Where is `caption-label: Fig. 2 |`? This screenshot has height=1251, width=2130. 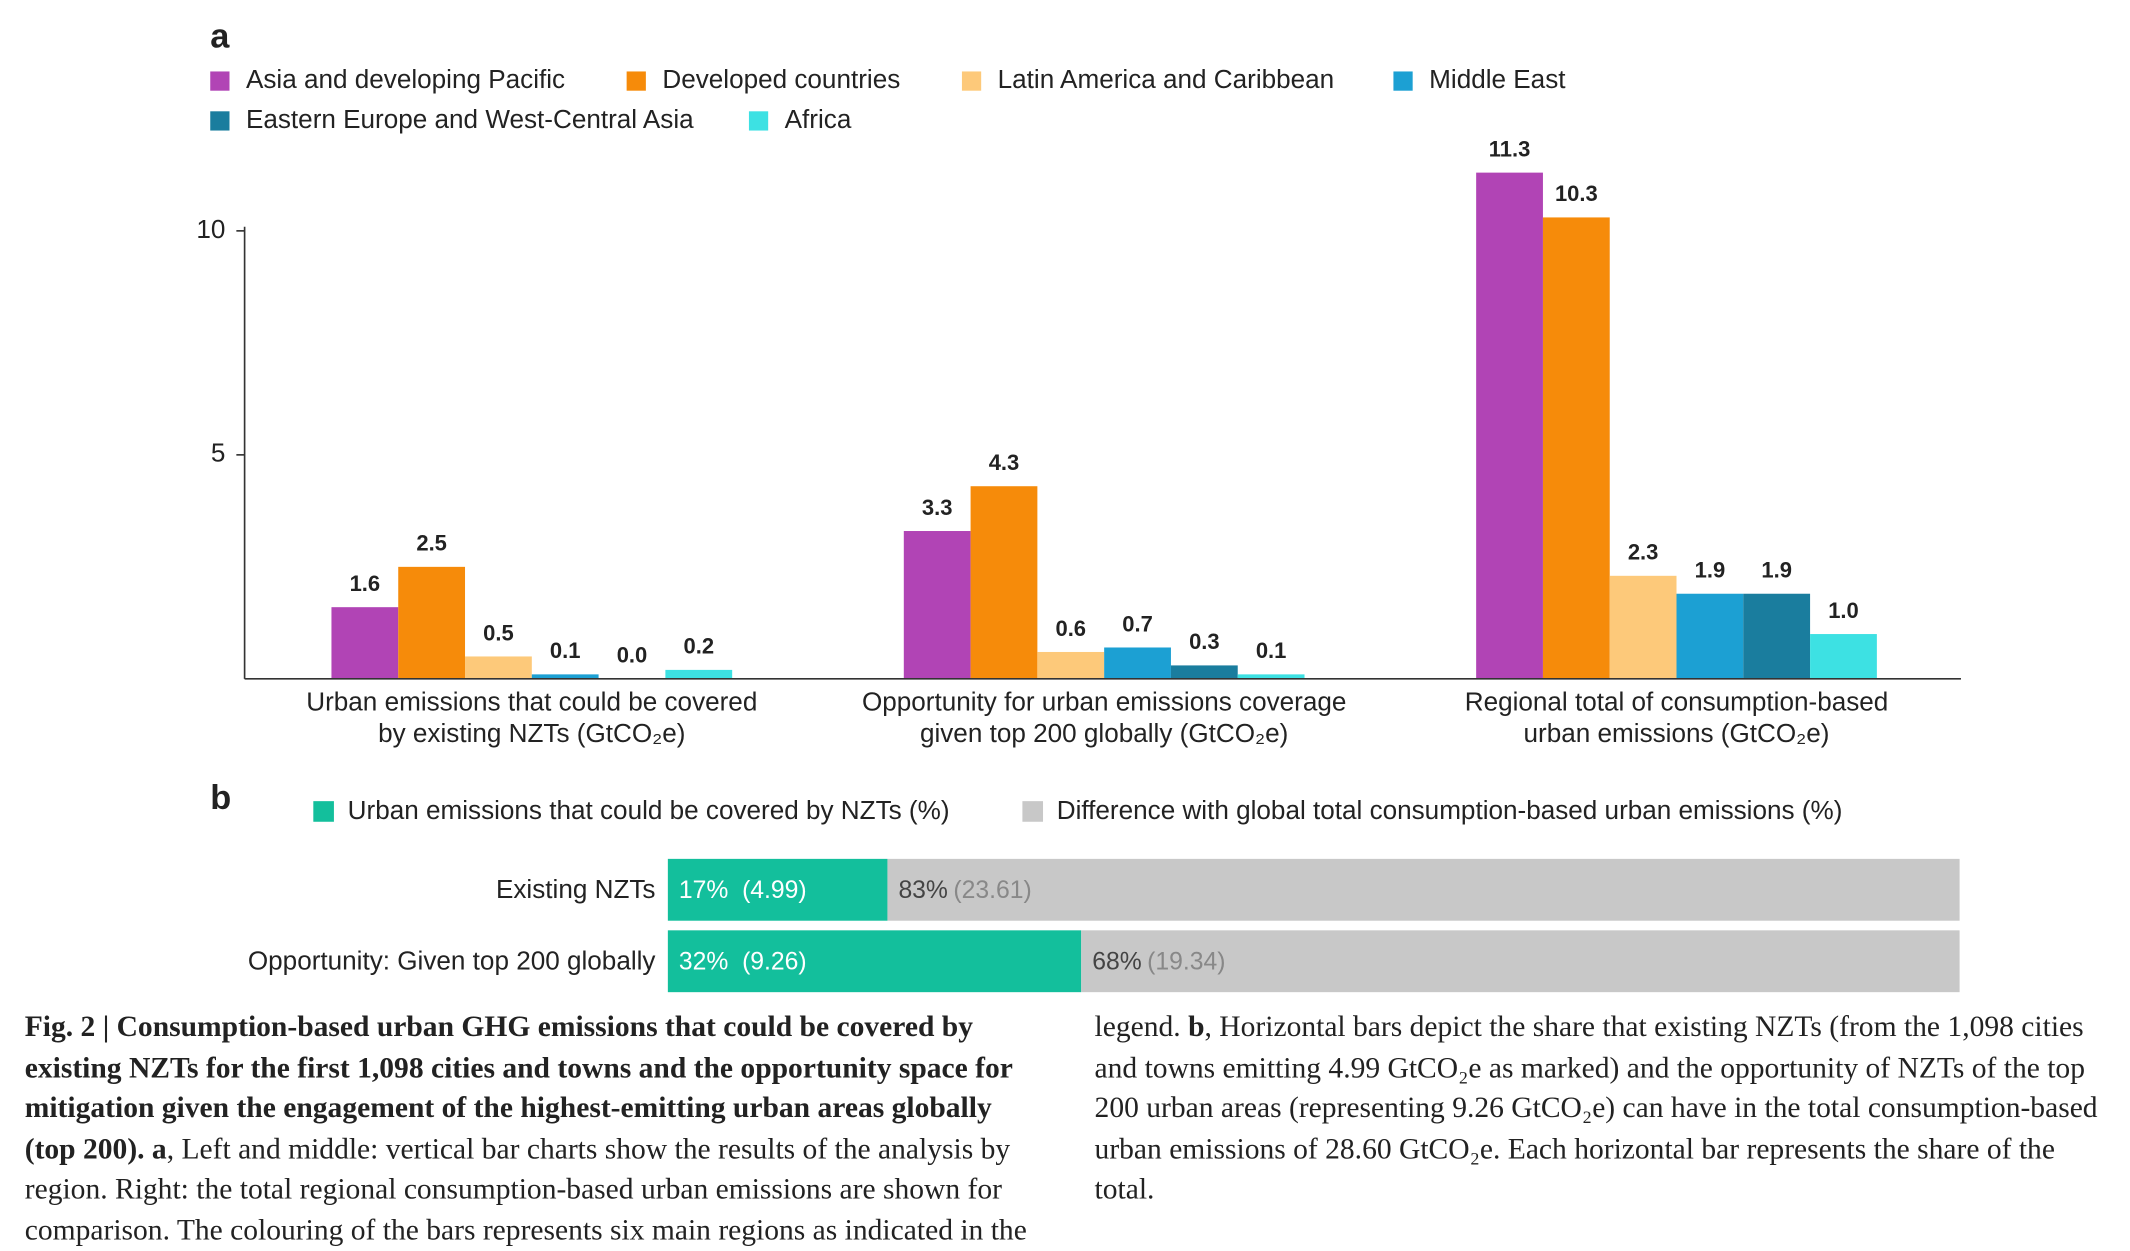
caption-label: Fig. 2 | is located at coordinates (67, 1027).